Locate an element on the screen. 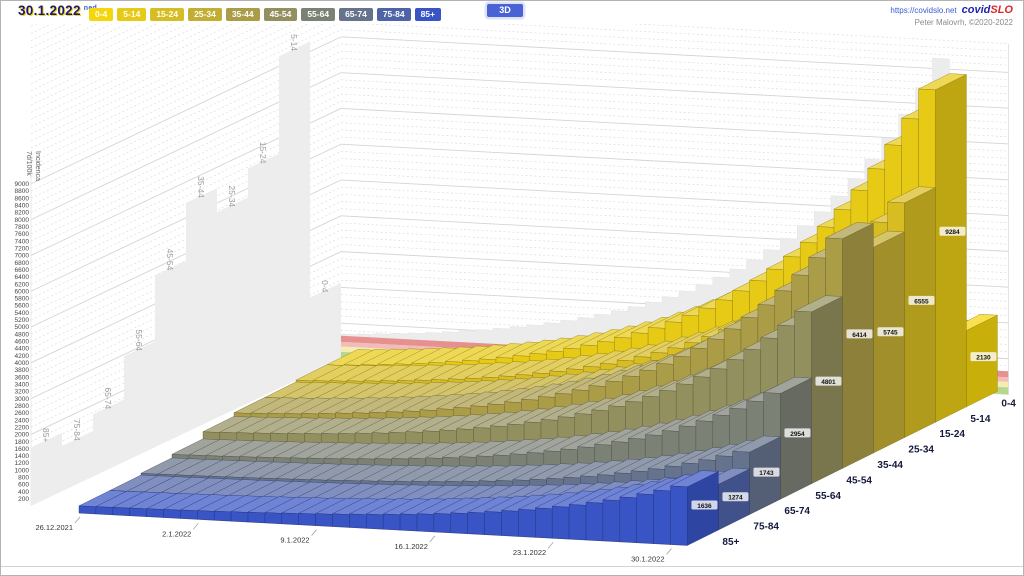 This screenshot has width=1024, height=576. value-label-45-54: 4801 is located at coordinates (828, 382).